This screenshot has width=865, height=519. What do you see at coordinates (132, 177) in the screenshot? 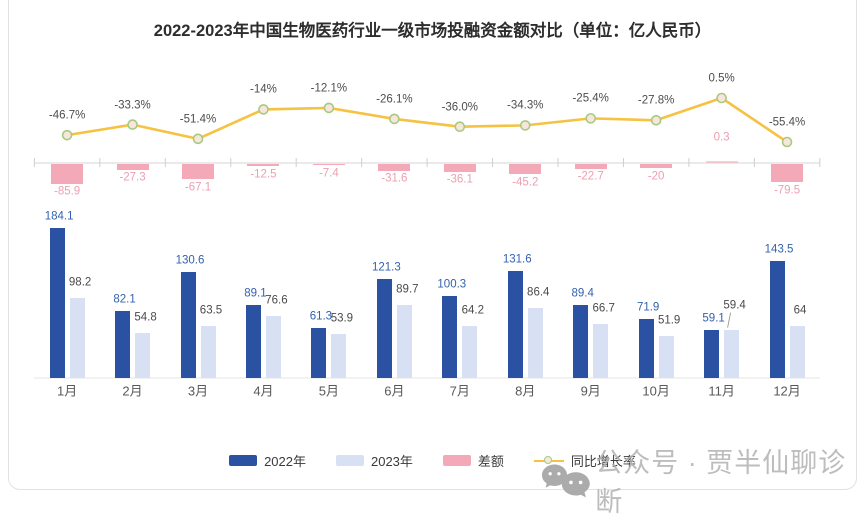
I see `diff-label: -27.3` at bounding box center [132, 177].